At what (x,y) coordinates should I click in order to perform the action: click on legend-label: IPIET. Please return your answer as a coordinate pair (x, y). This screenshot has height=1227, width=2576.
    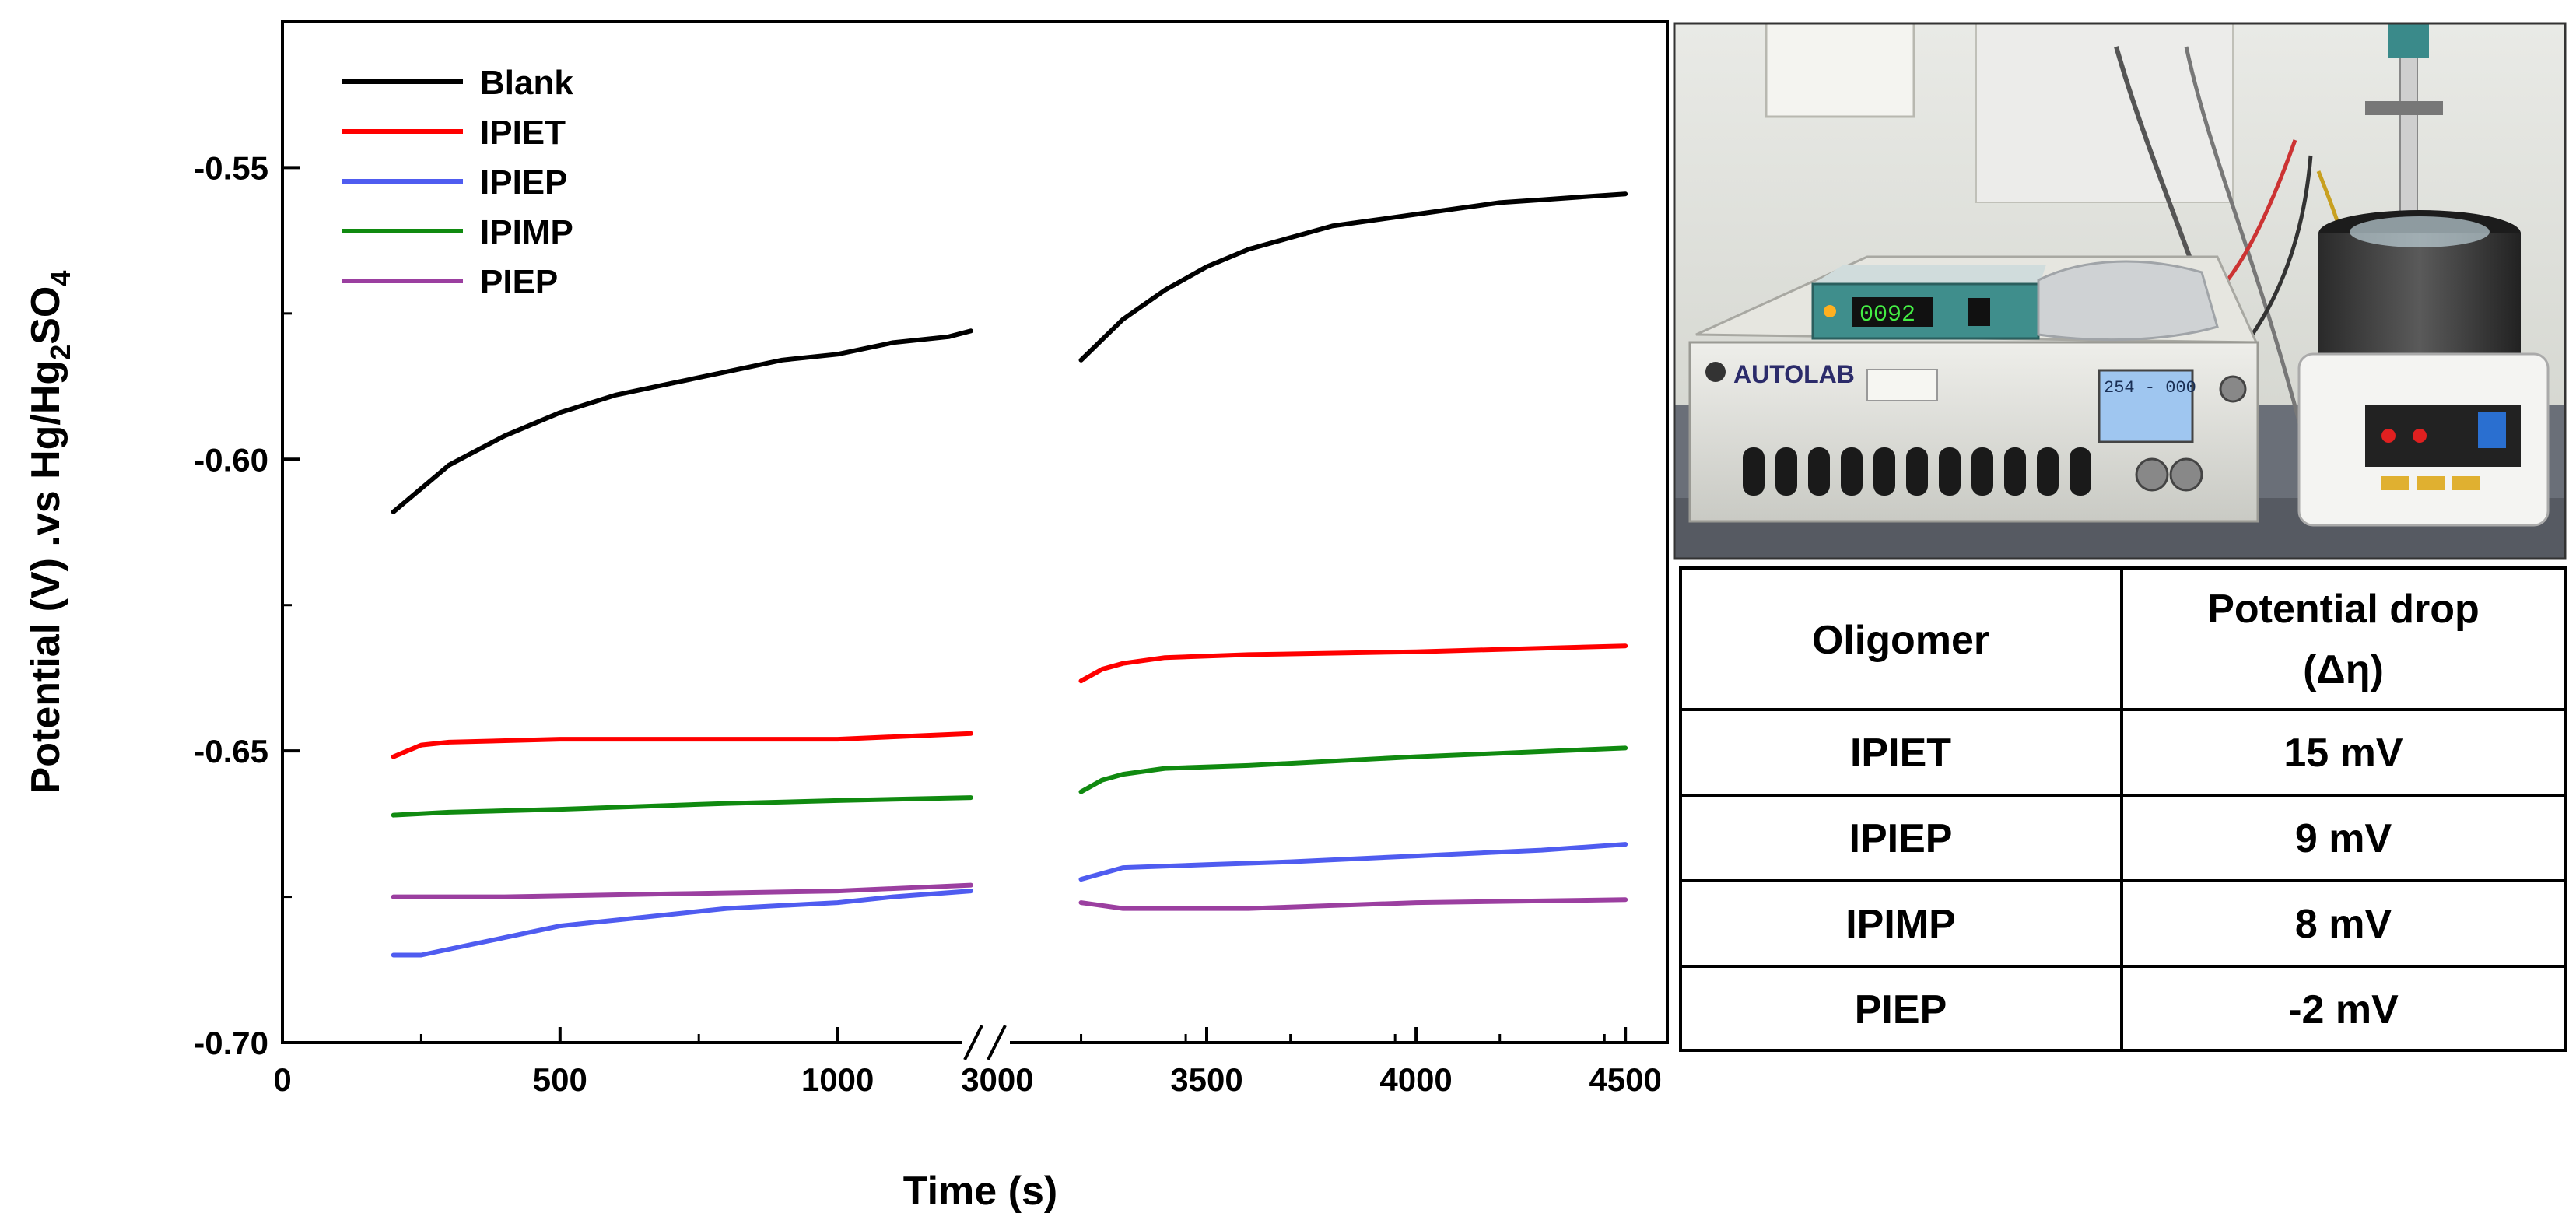
    Looking at the image, I should click on (523, 133).